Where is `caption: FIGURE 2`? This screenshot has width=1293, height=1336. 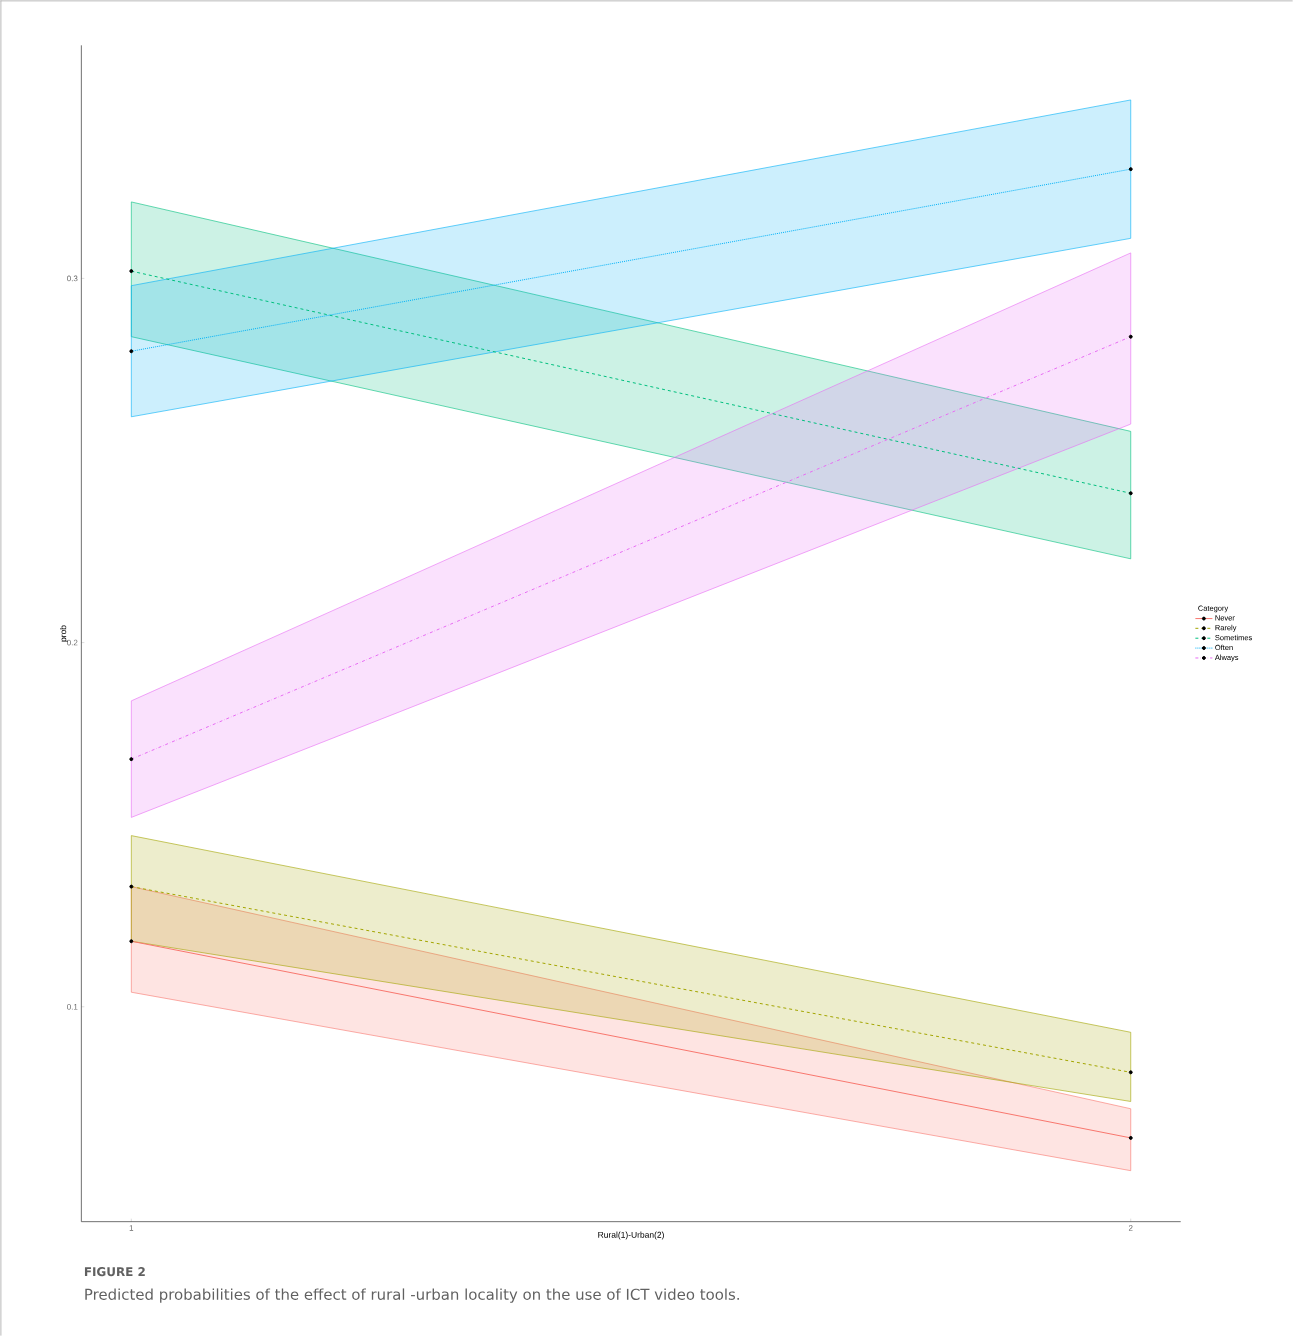
caption: FIGURE 2 is located at coordinates (114, 1272).